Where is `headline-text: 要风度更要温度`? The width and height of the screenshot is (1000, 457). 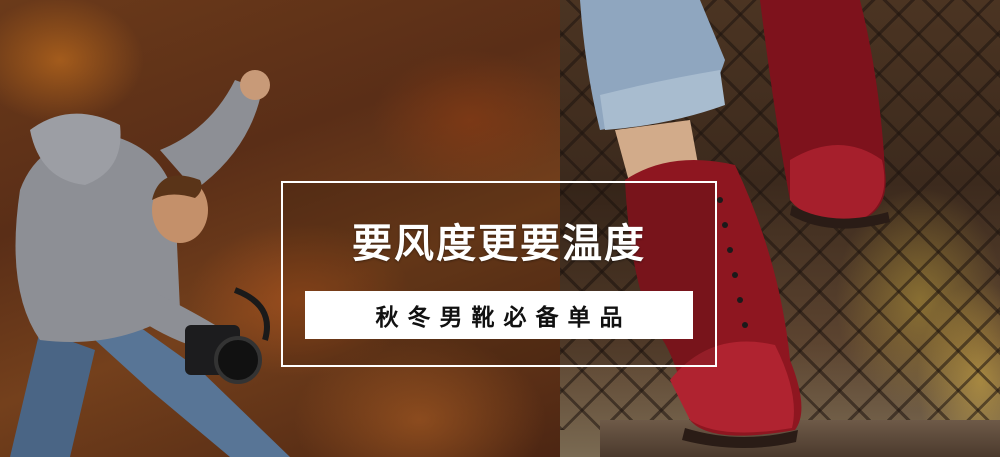
headline-text: 要风度更要温度 is located at coordinates (499, 244).